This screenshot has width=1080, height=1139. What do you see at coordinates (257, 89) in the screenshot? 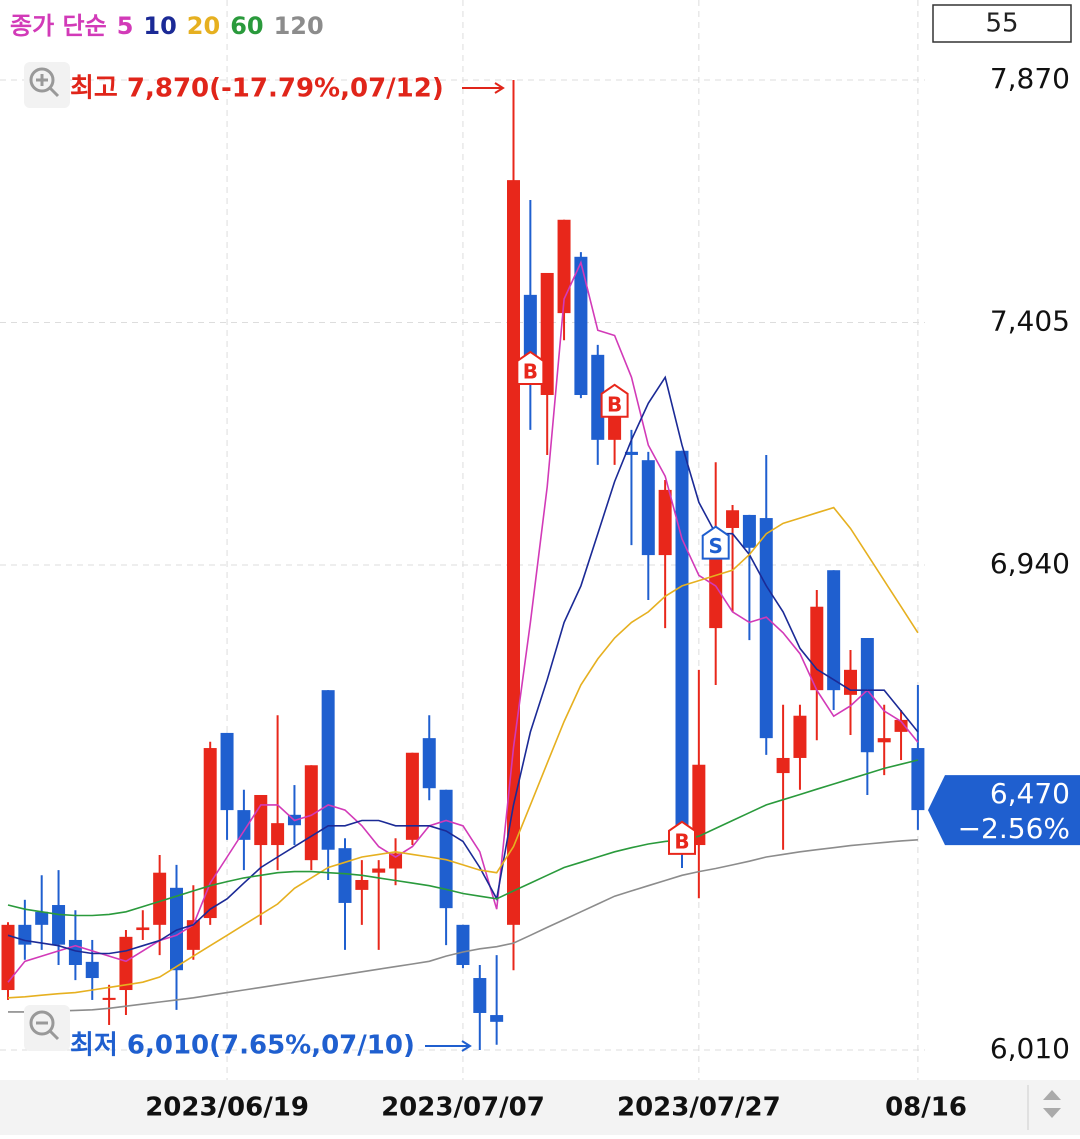
I see `high-annotation: 최고 7,870(-17.79%,07/12)` at bounding box center [257, 89].